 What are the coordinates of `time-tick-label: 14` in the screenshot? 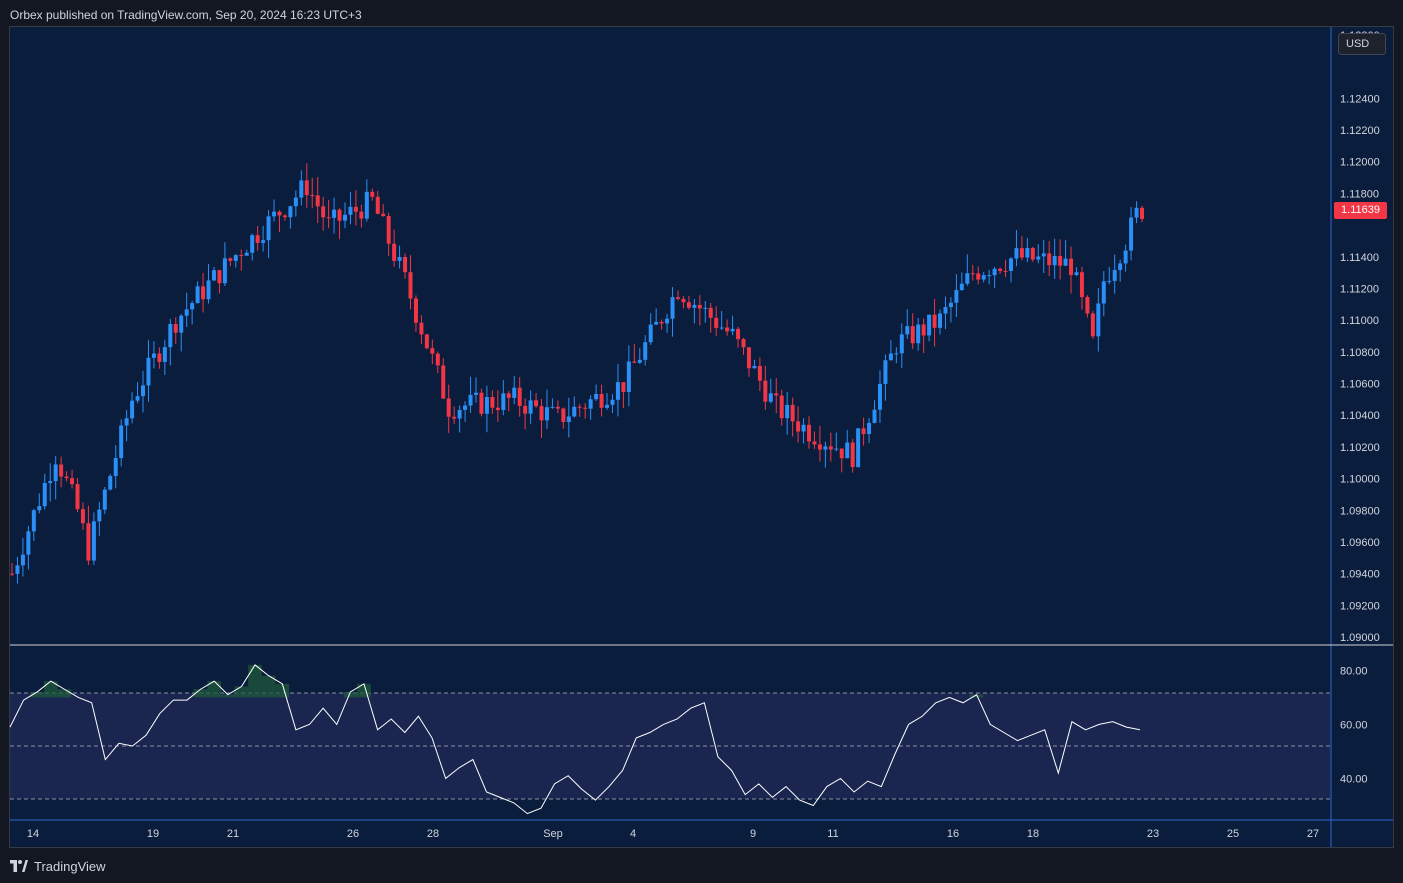 It's located at (33, 834).